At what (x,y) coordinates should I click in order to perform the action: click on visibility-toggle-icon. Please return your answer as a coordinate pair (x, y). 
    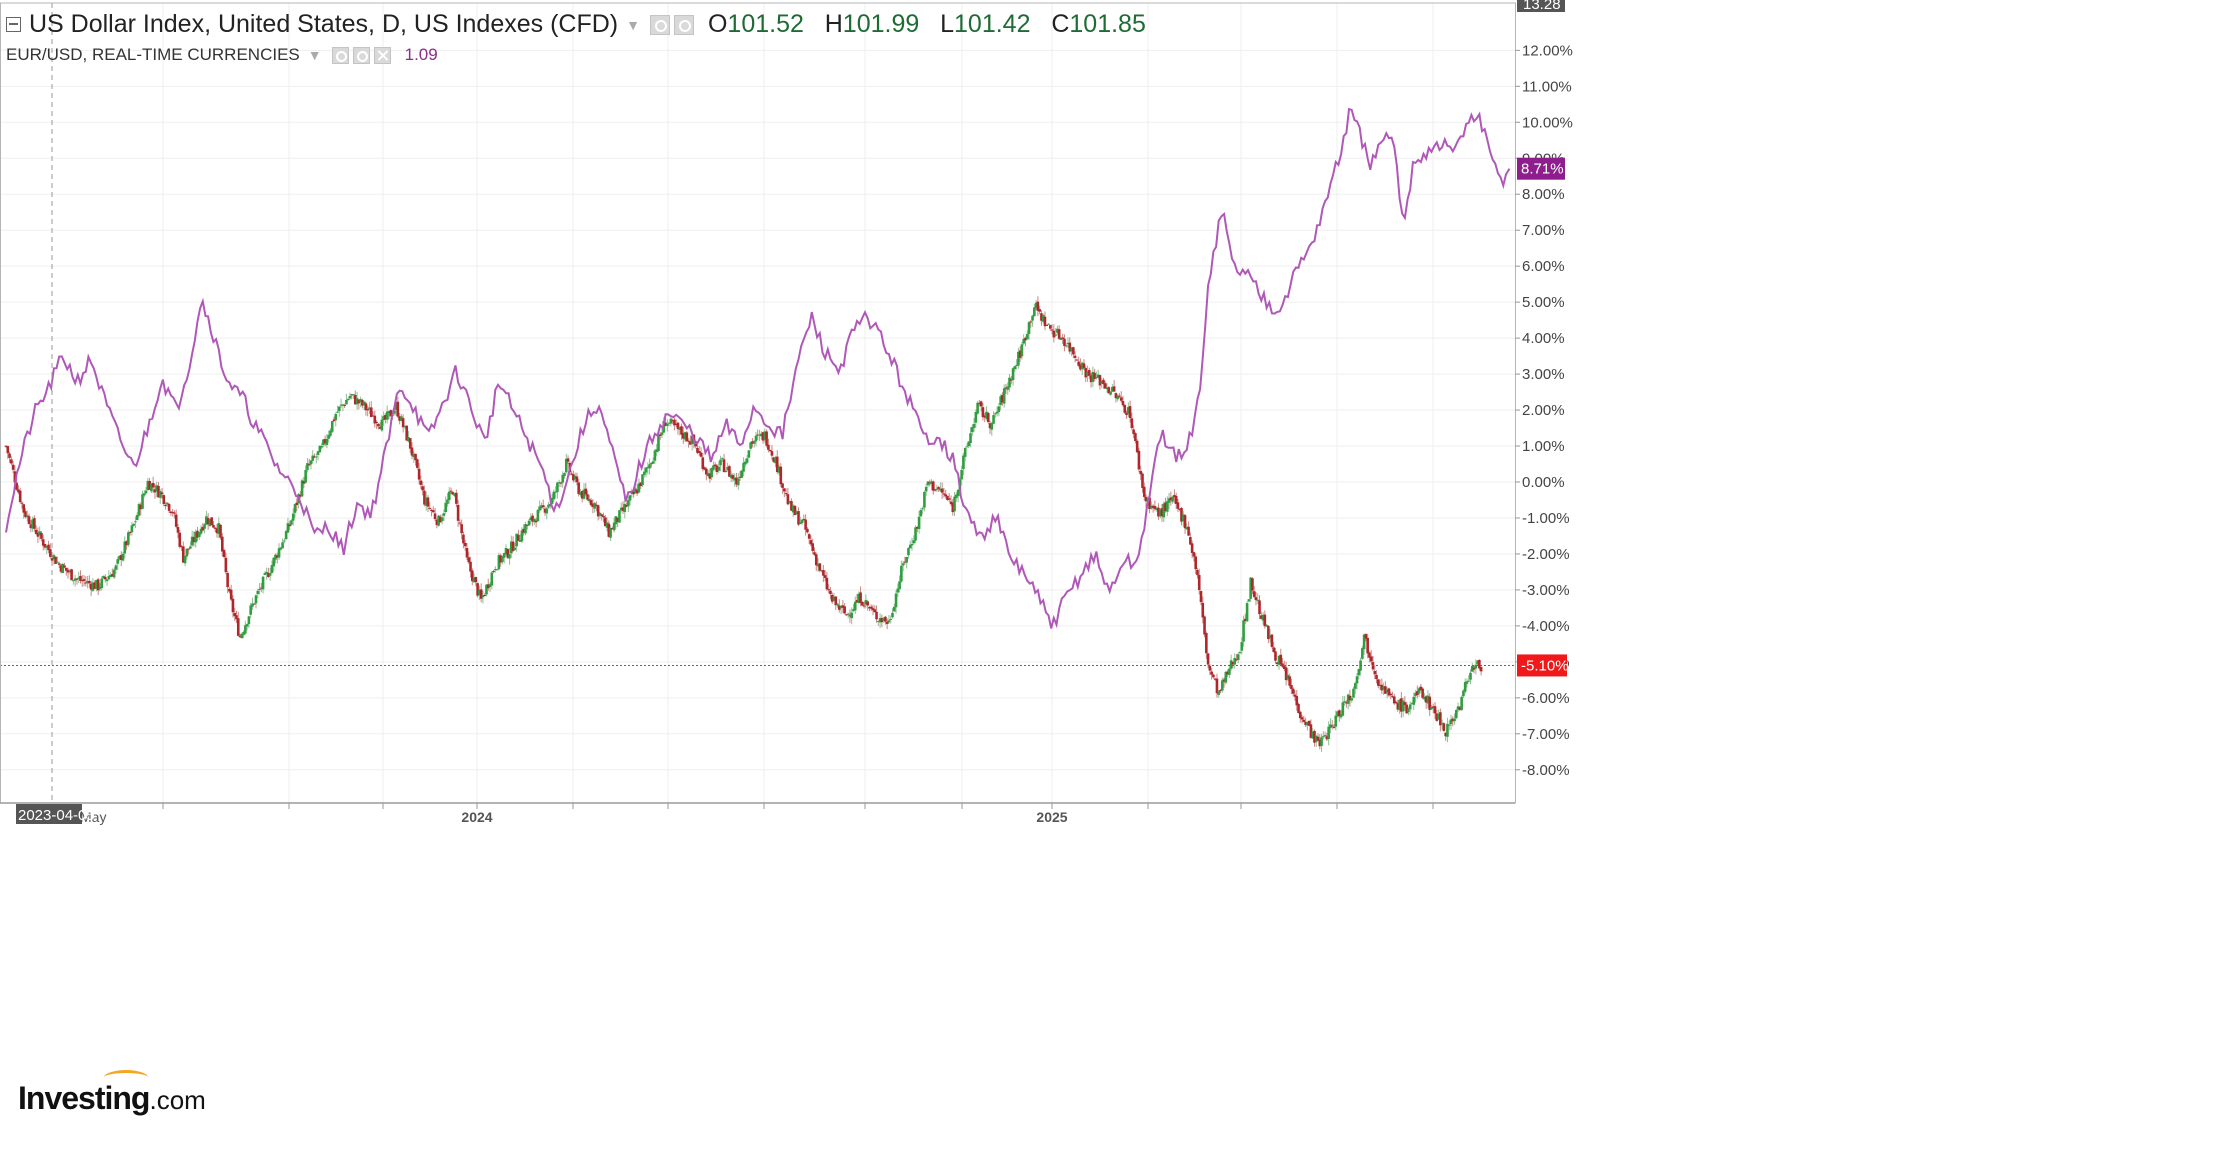
    Looking at the image, I should click on (683, 24).